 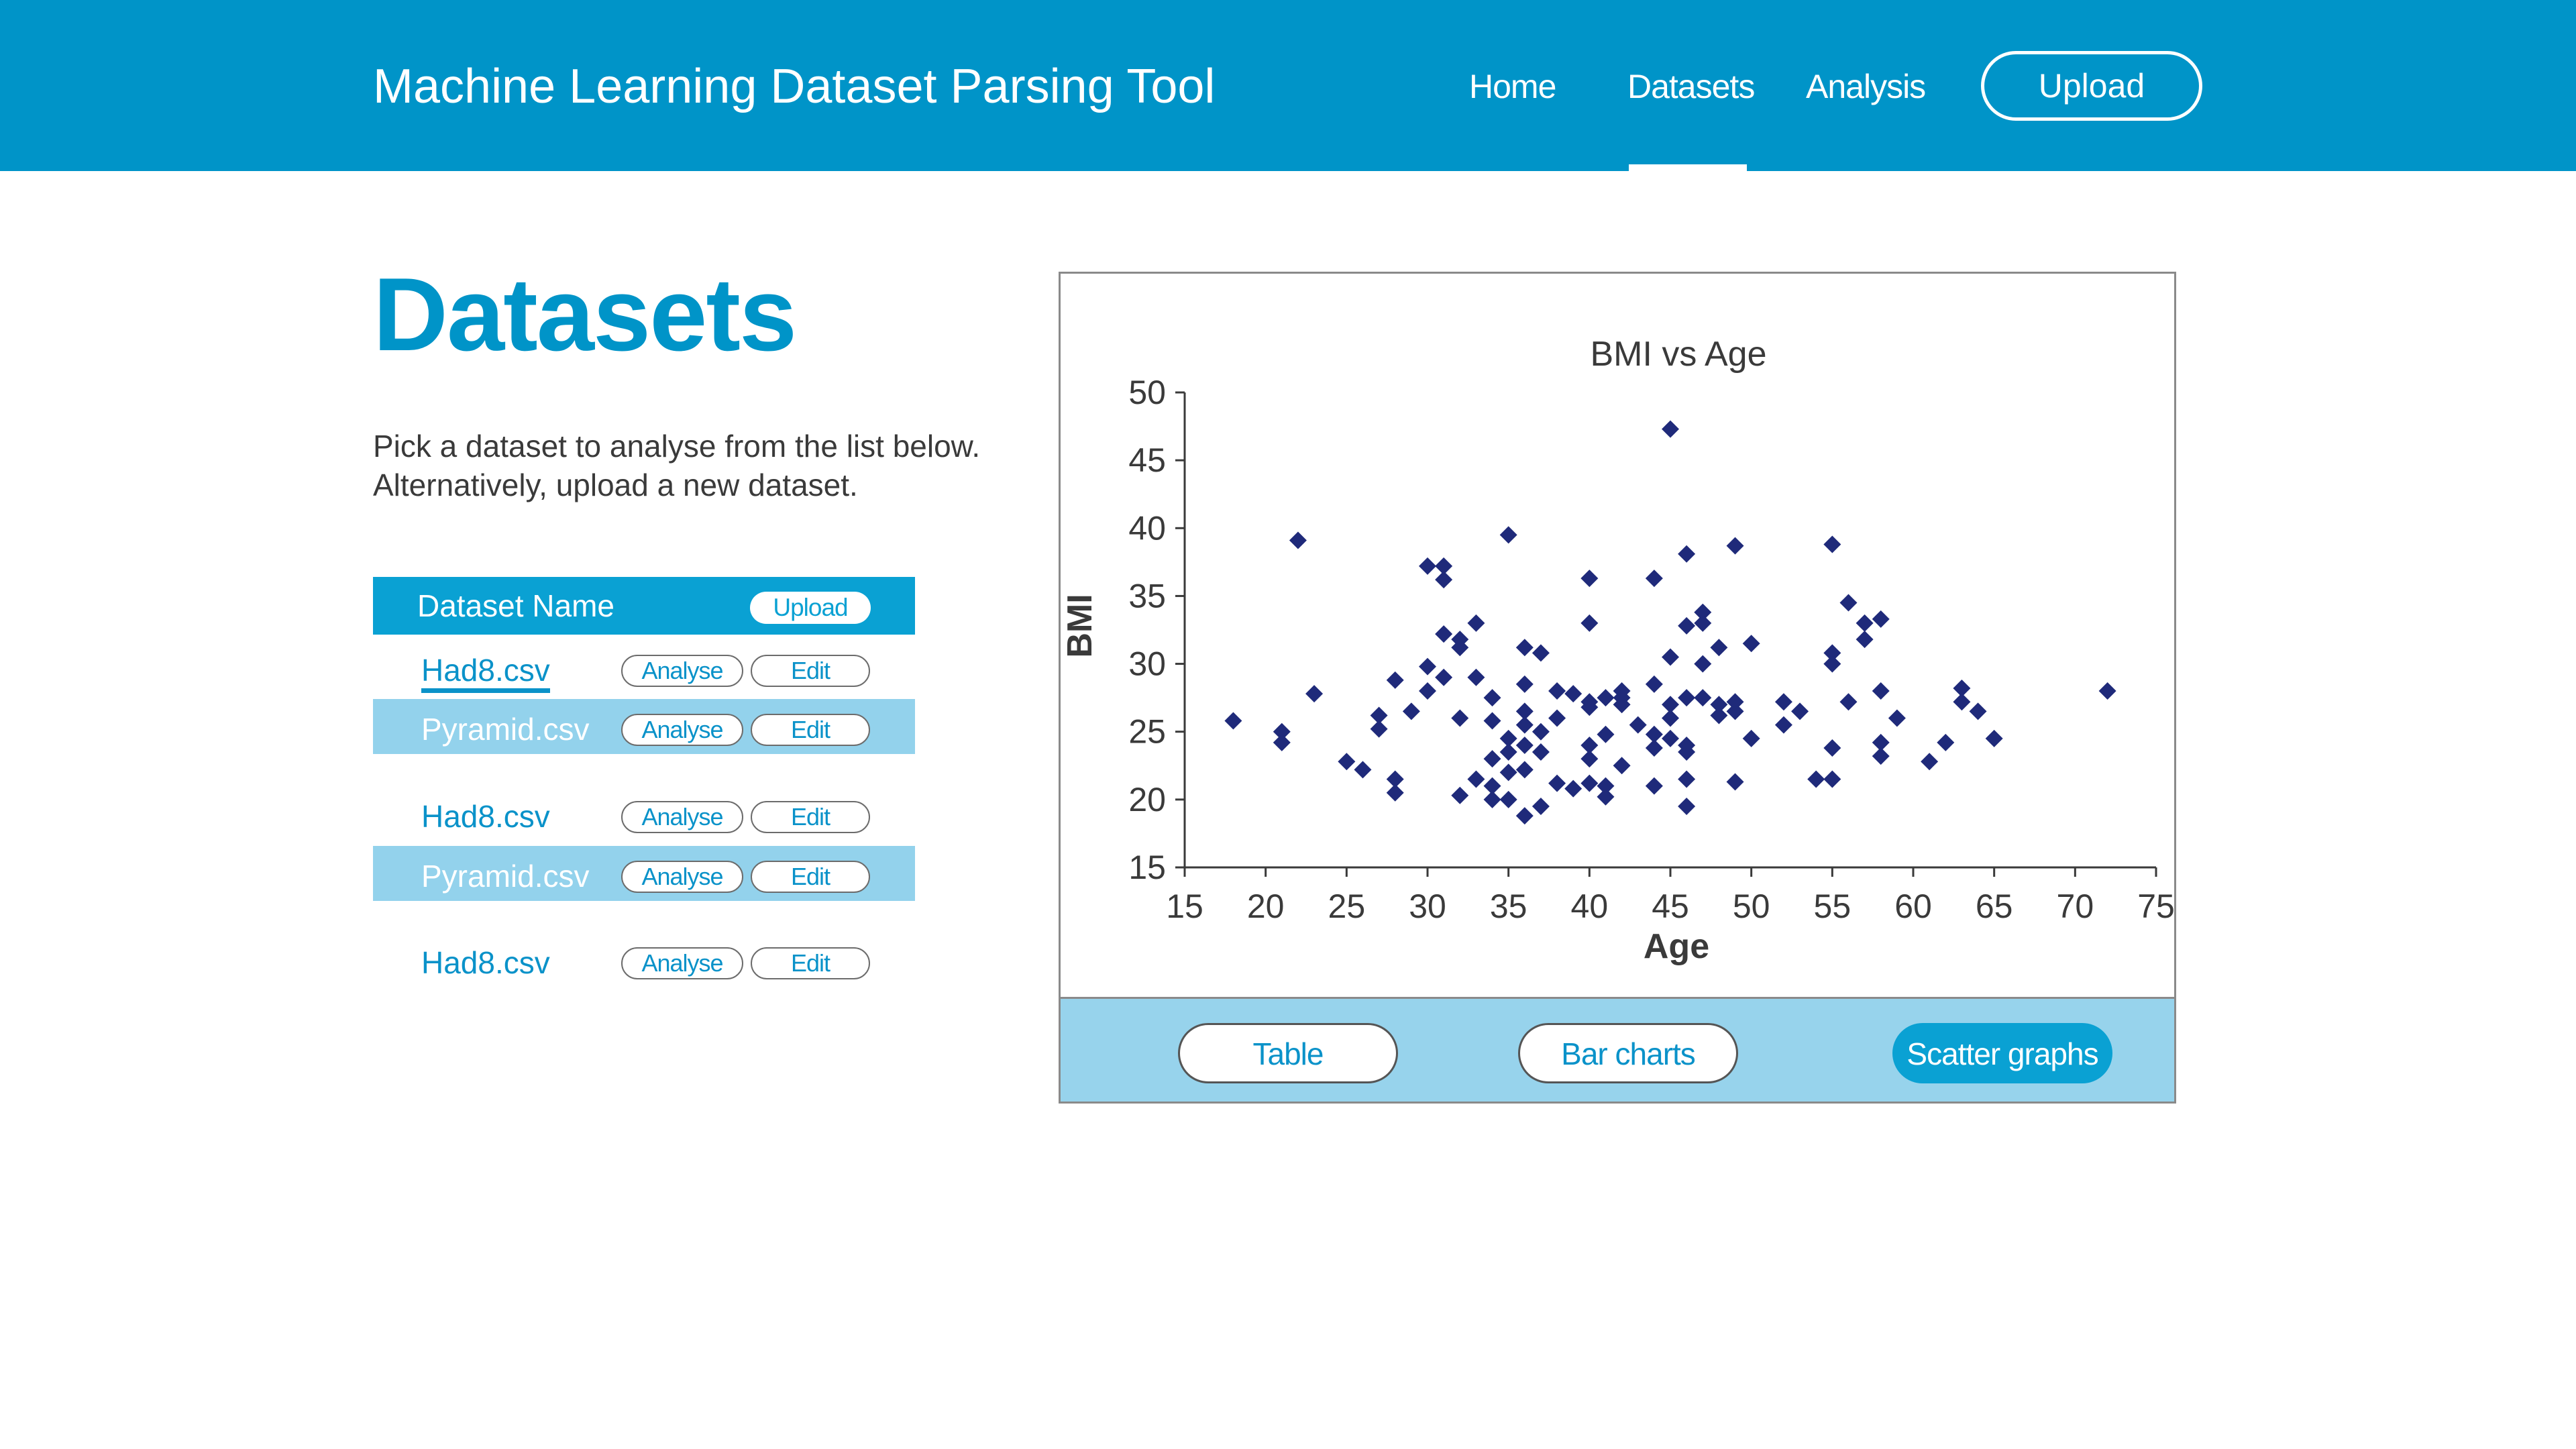 What do you see at coordinates (1670, 906) in the screenshot?
I see `x-tick-label: 45` at bounding box center [1670, 906].